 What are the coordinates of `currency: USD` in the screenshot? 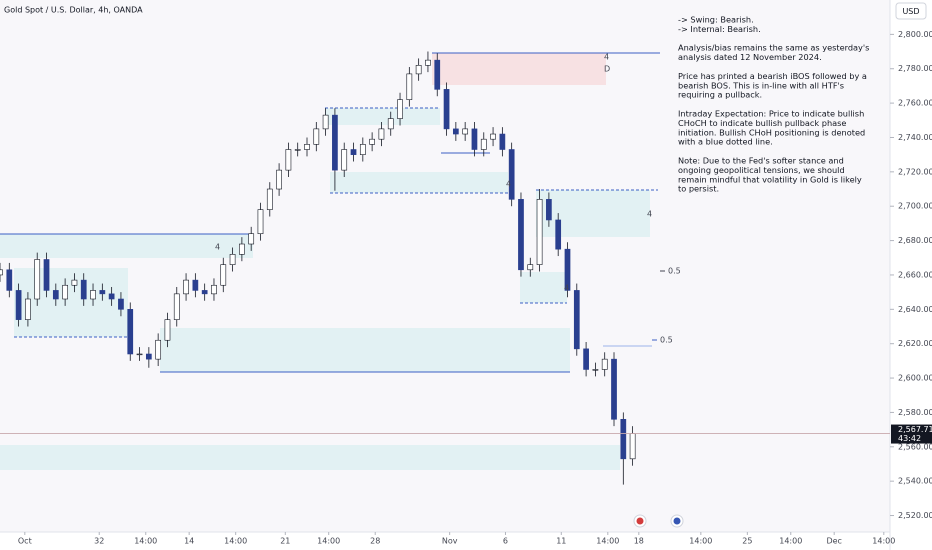 It's located at (910, 11).